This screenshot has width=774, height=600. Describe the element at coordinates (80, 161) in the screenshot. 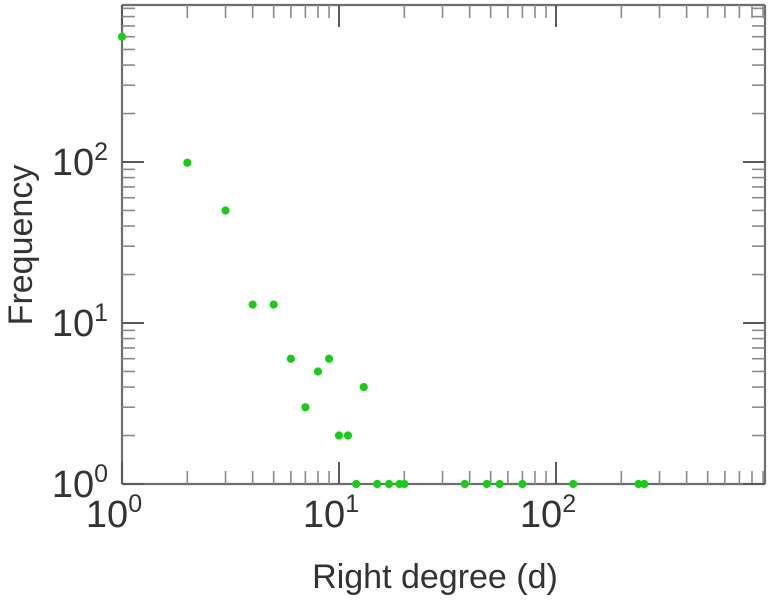

I see `y-tick-label: 10²` at that location.